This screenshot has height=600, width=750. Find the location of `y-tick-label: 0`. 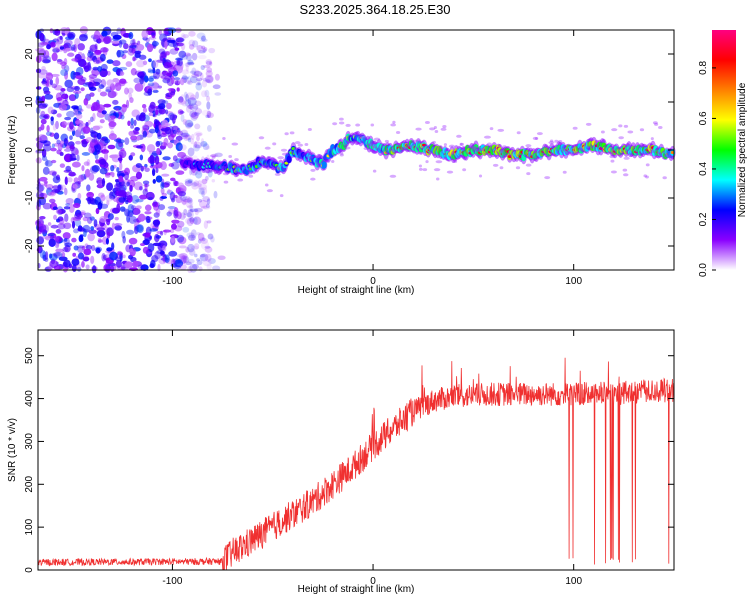

y-tick-label: 0 is located at coordinates (29, 150).